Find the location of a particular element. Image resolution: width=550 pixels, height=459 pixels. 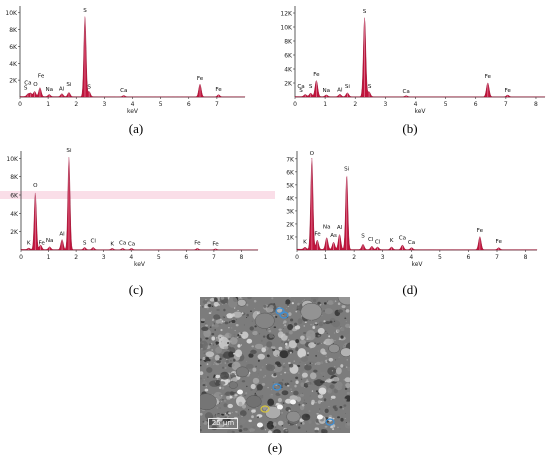

bright-particle is located at coordinates (260, 425).